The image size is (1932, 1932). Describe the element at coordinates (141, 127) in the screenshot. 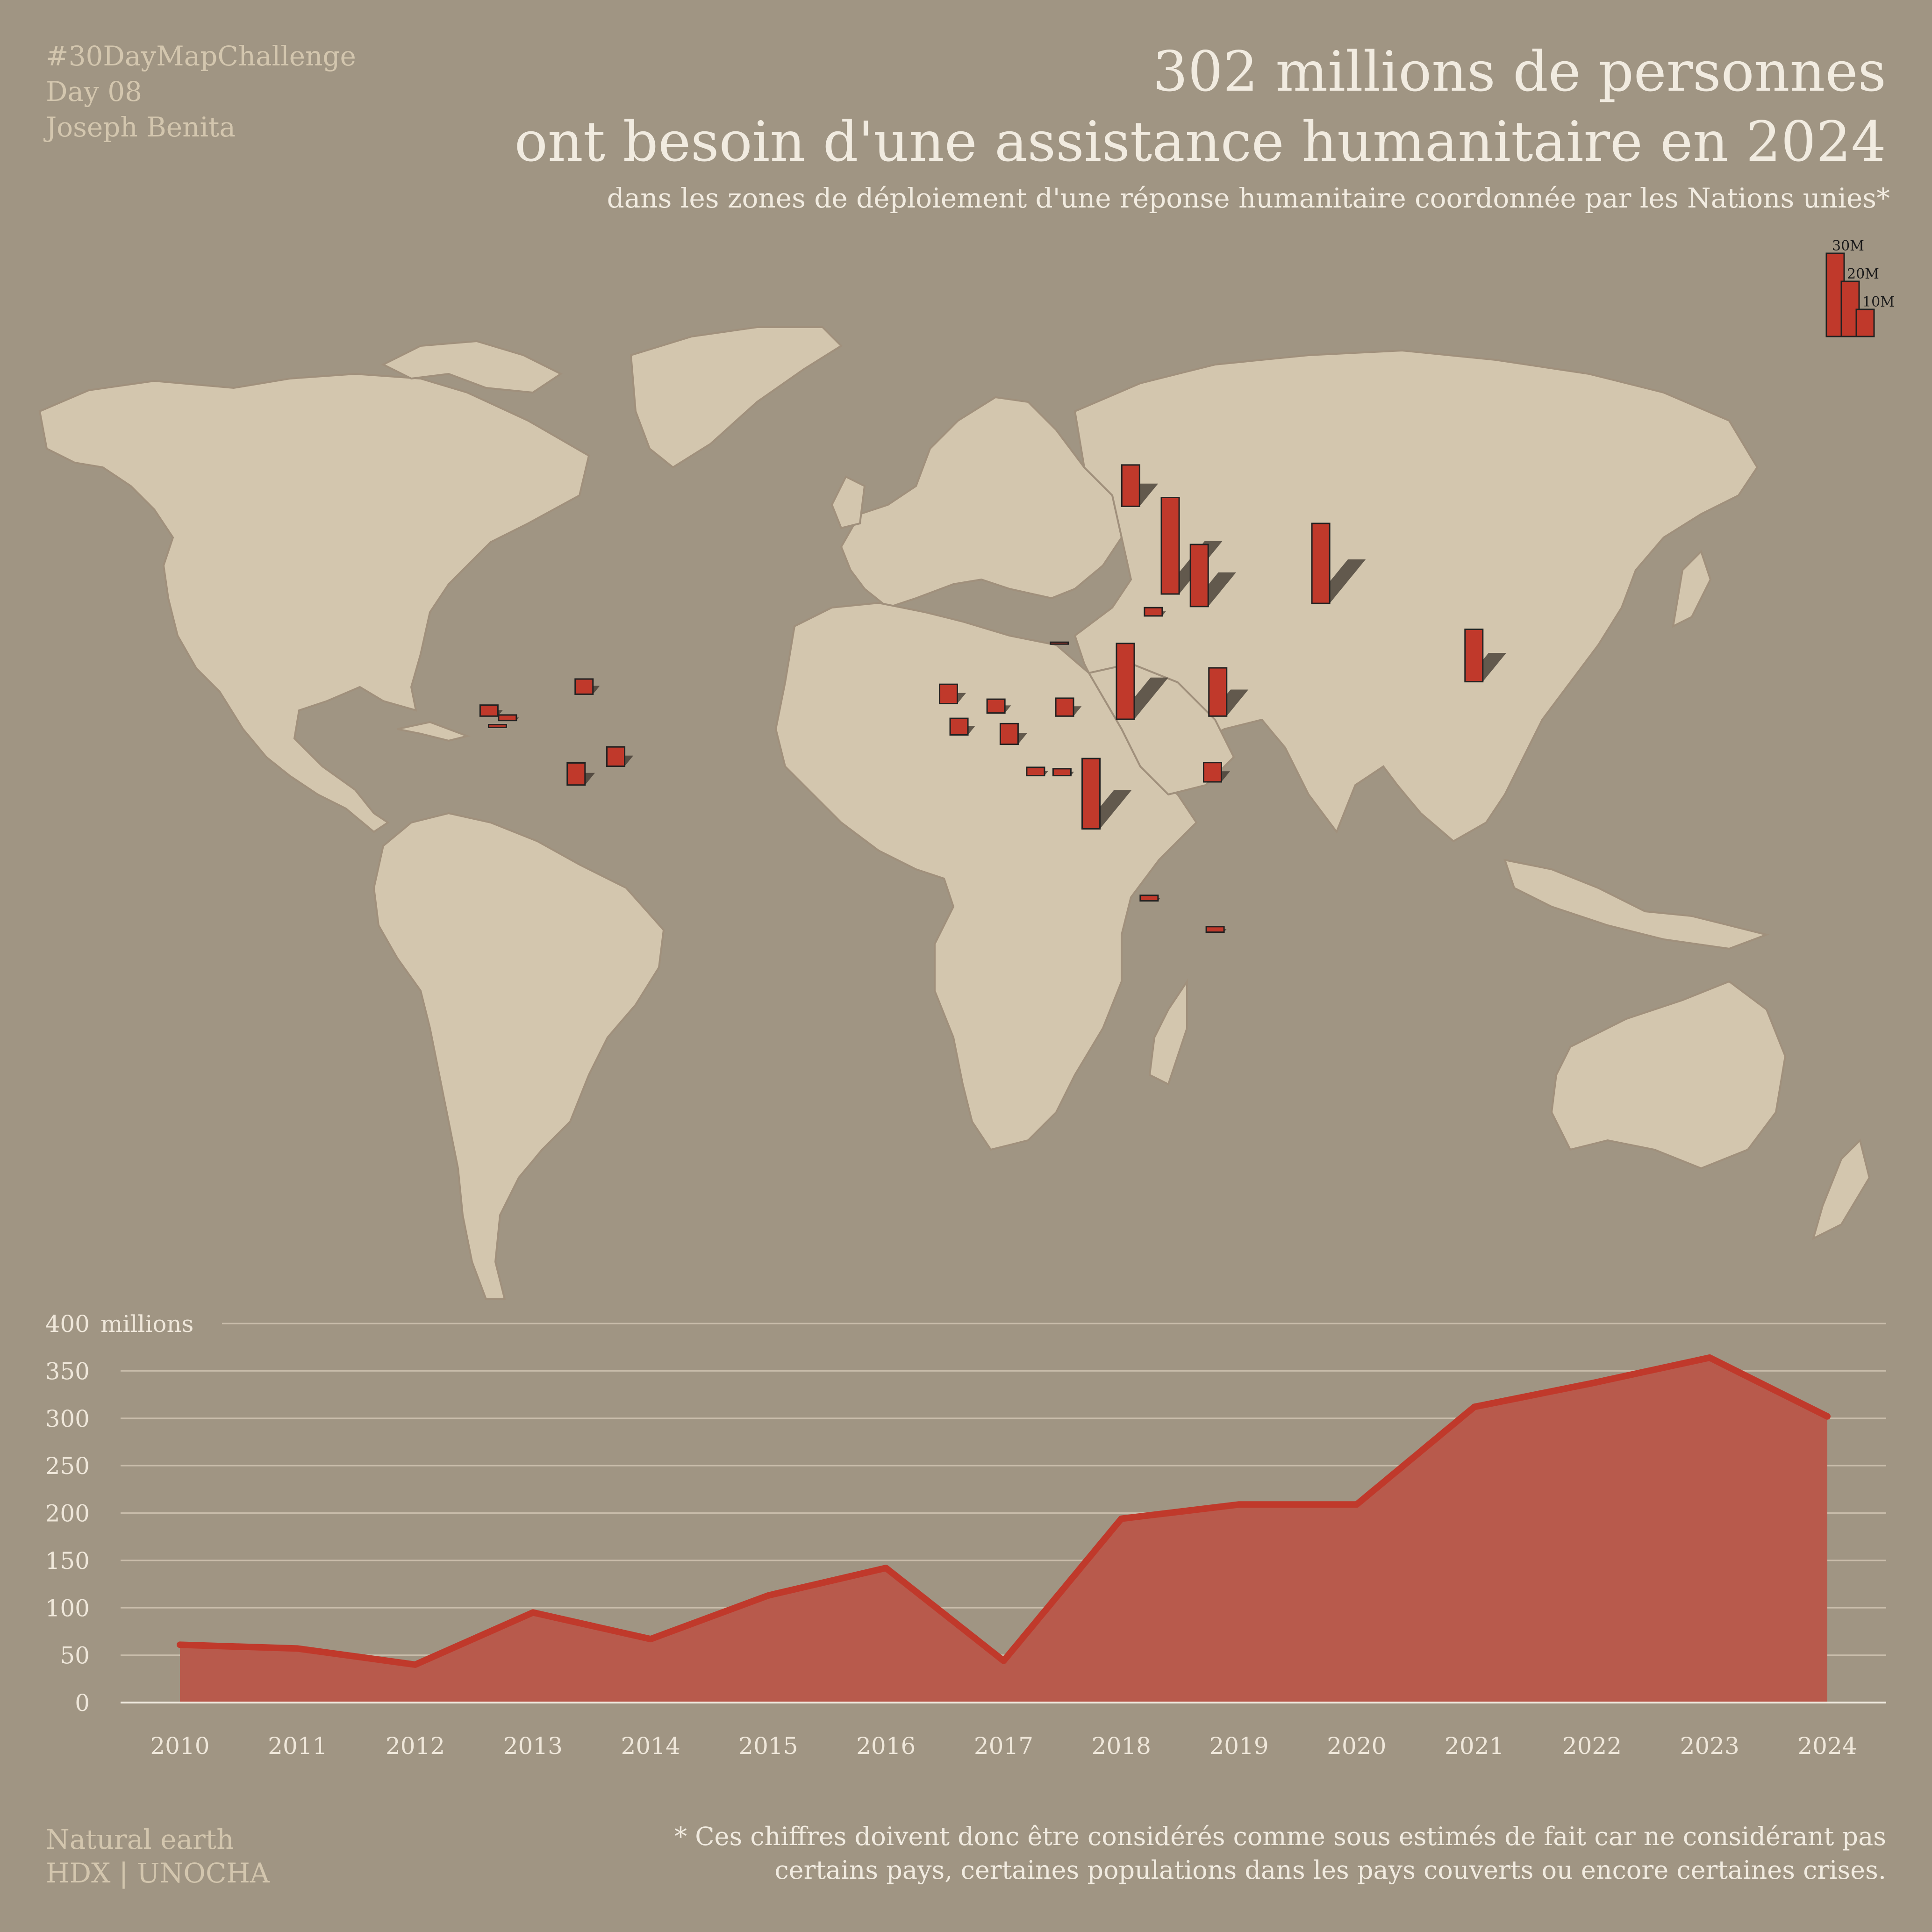

I see `credit-author: Joseph Benita` at that location.